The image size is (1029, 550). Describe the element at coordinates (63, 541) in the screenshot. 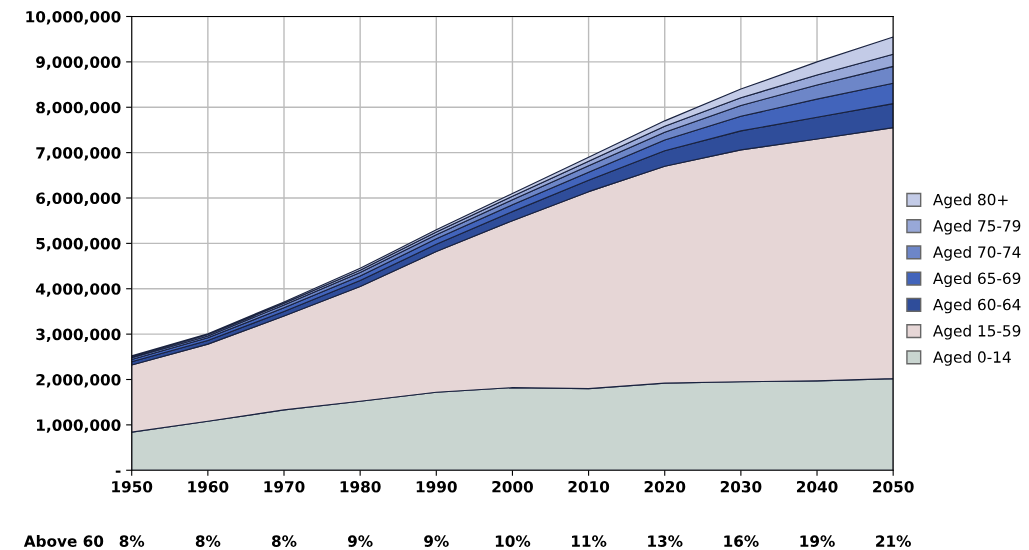

I see `text: Above 60` at that location.